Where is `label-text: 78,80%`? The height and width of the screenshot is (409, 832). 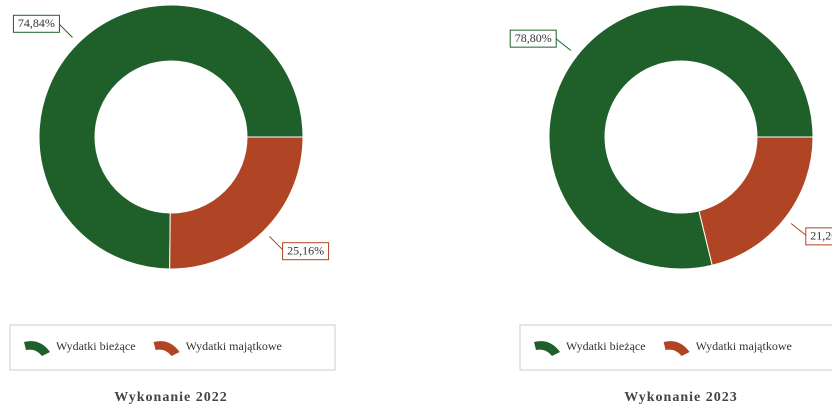
label-text: 78,80% is located at coordinates (533, 38).